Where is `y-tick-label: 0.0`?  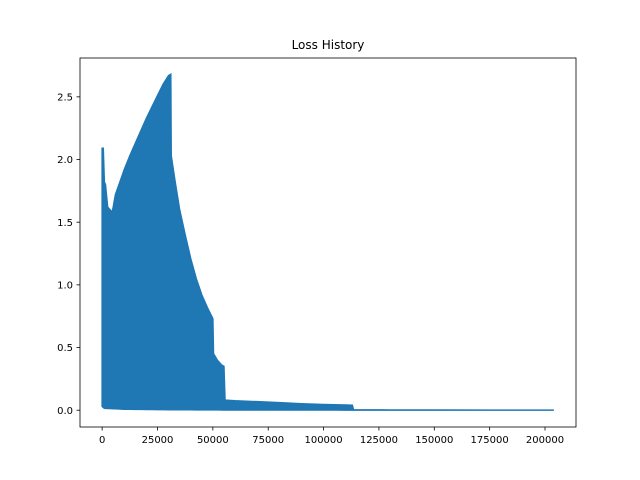
y-tick-label: 0.0 is located at coordinates (65, 411).